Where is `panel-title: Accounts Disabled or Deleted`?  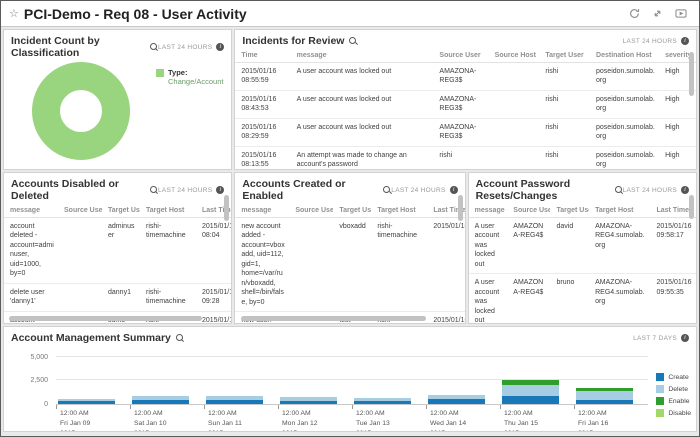 panel-title: Accounts Disabled or Deleted is located at coordinates (65, 190).